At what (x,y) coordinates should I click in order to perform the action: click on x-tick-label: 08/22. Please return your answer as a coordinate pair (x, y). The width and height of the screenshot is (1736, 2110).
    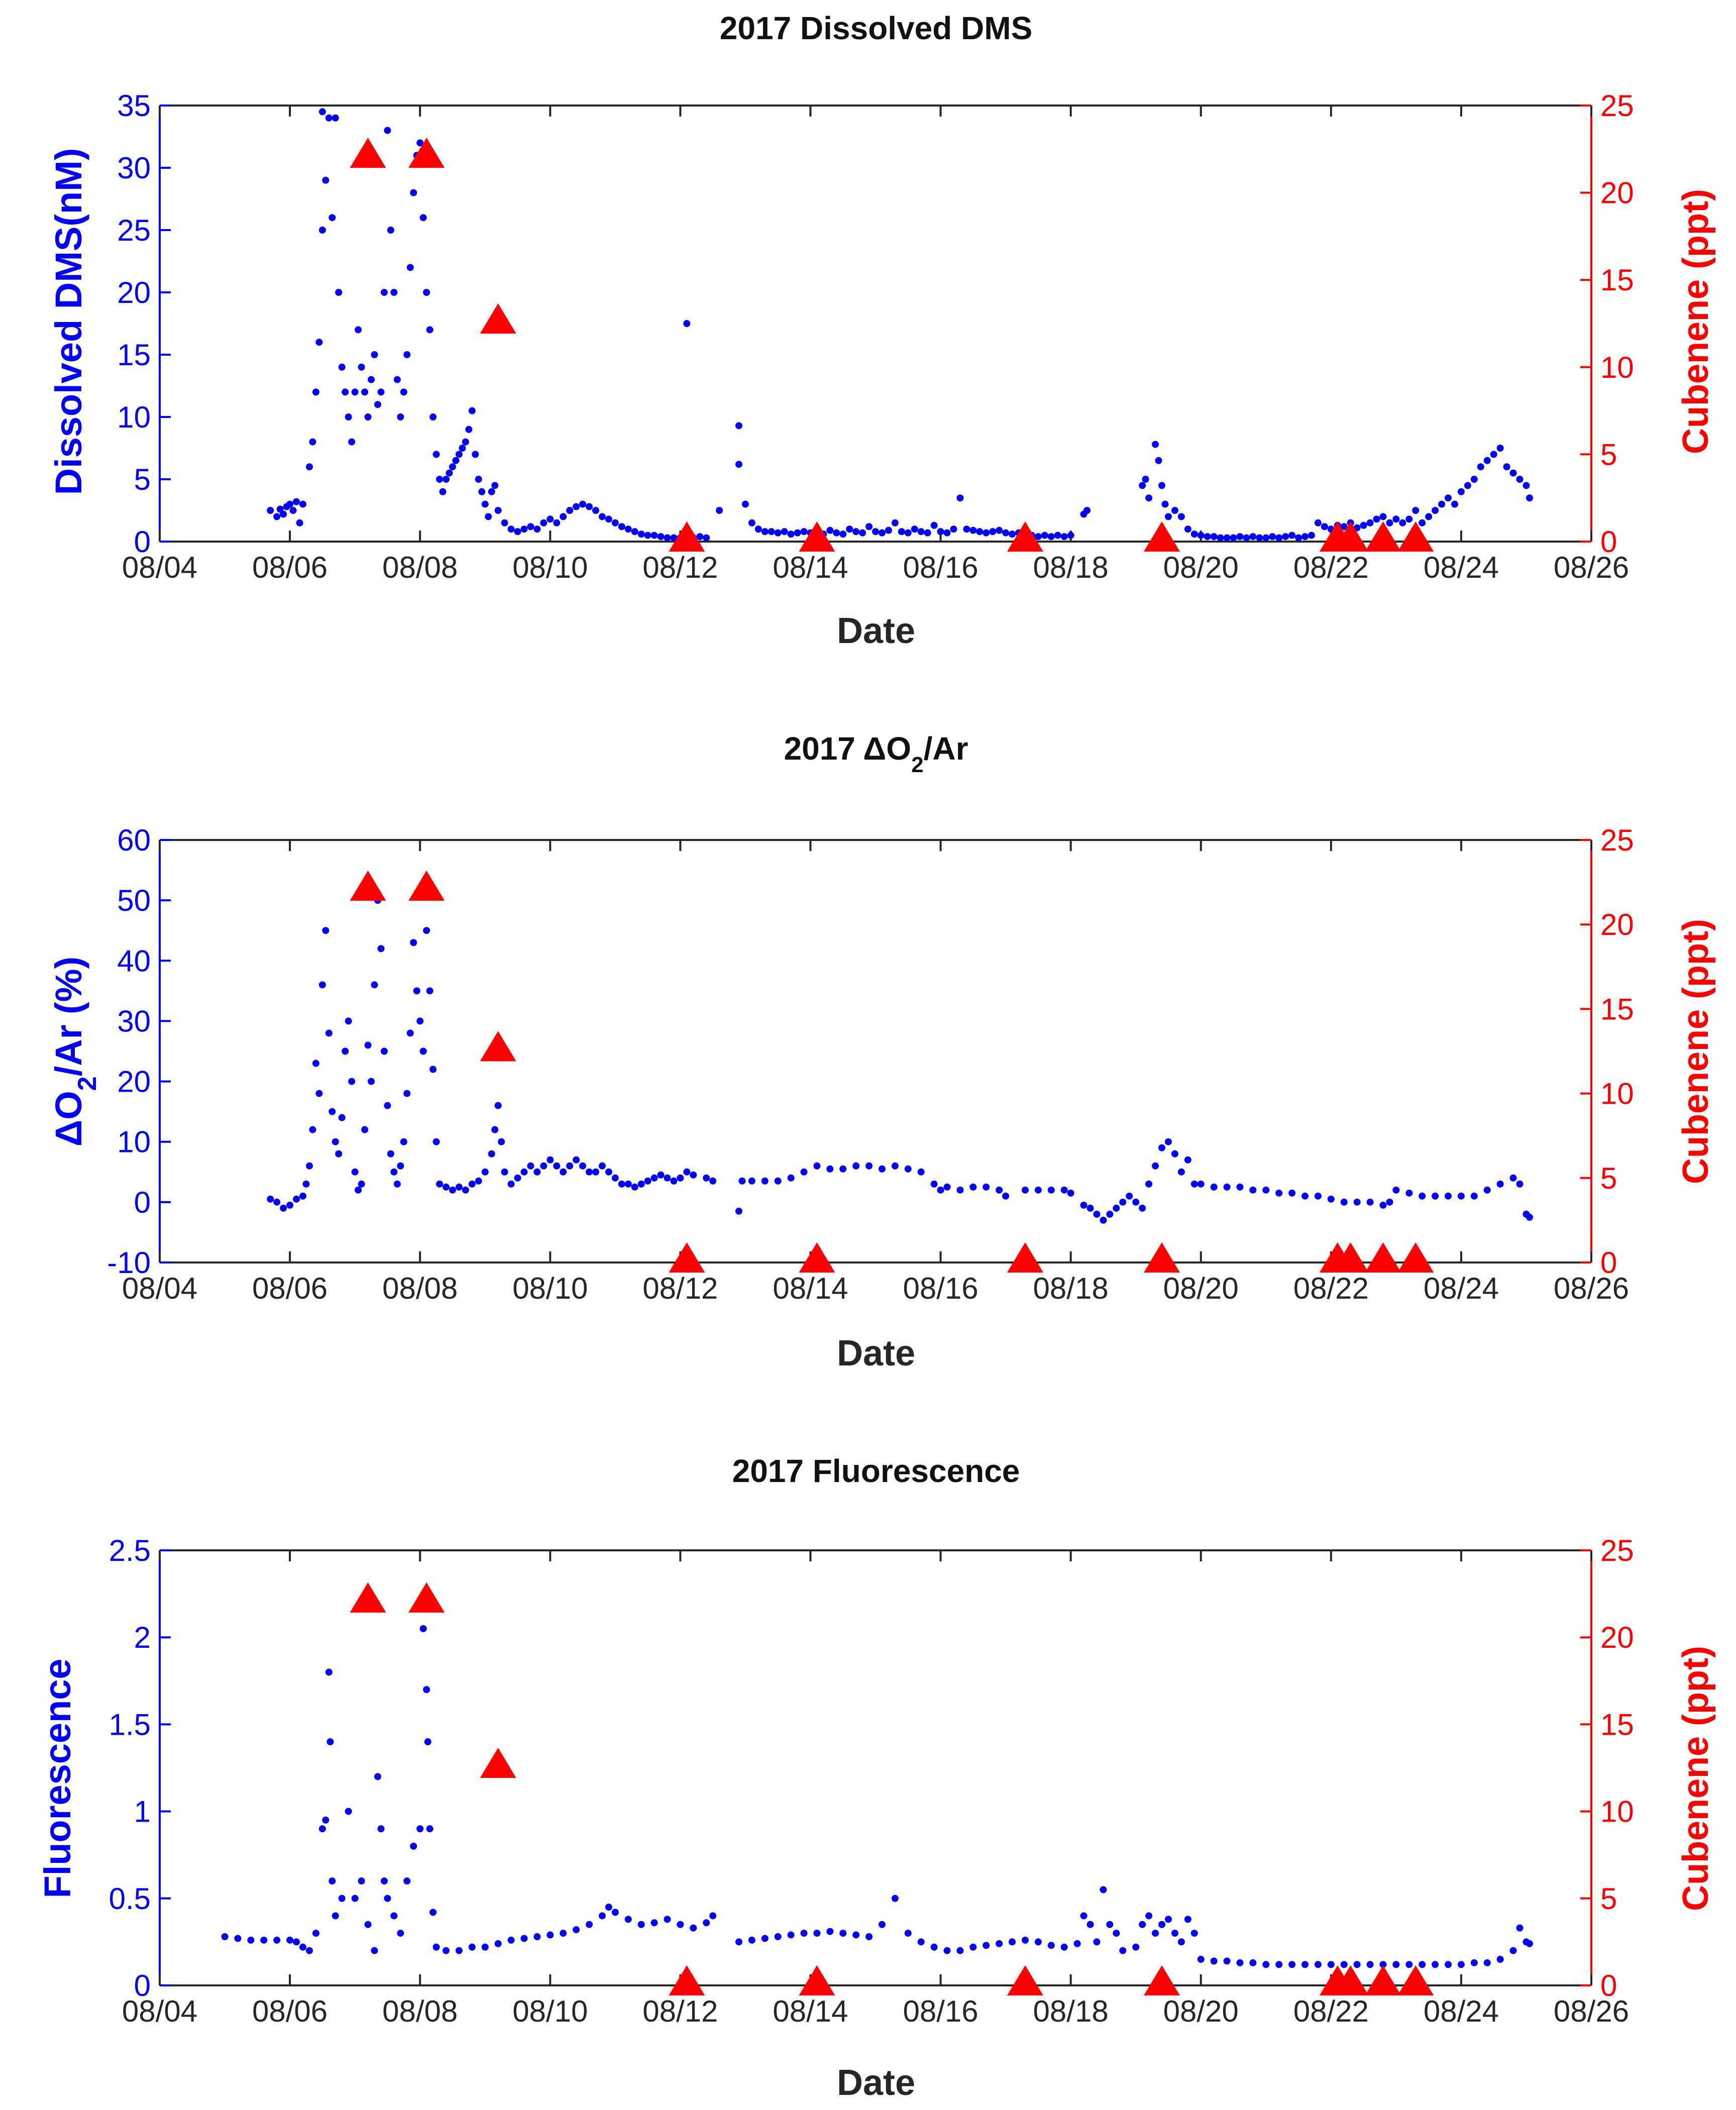
    Looking at the image, I should click on (1331, 1288).